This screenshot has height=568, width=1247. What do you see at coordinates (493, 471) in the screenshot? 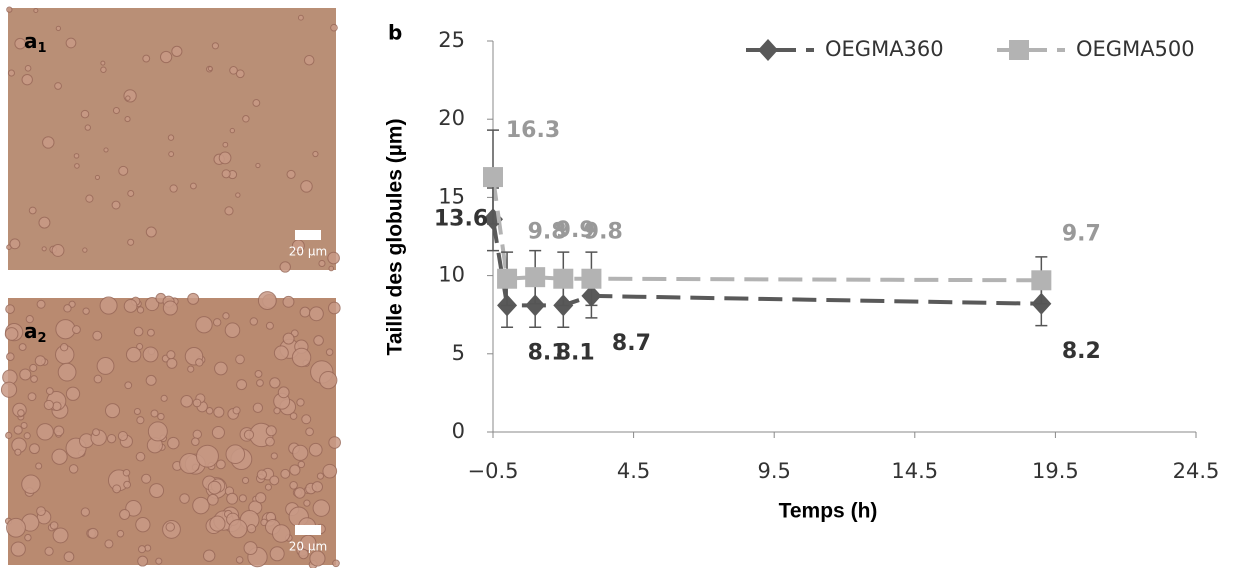
I see `x-tick-label: −0.5` at bounding box center [493, 471].